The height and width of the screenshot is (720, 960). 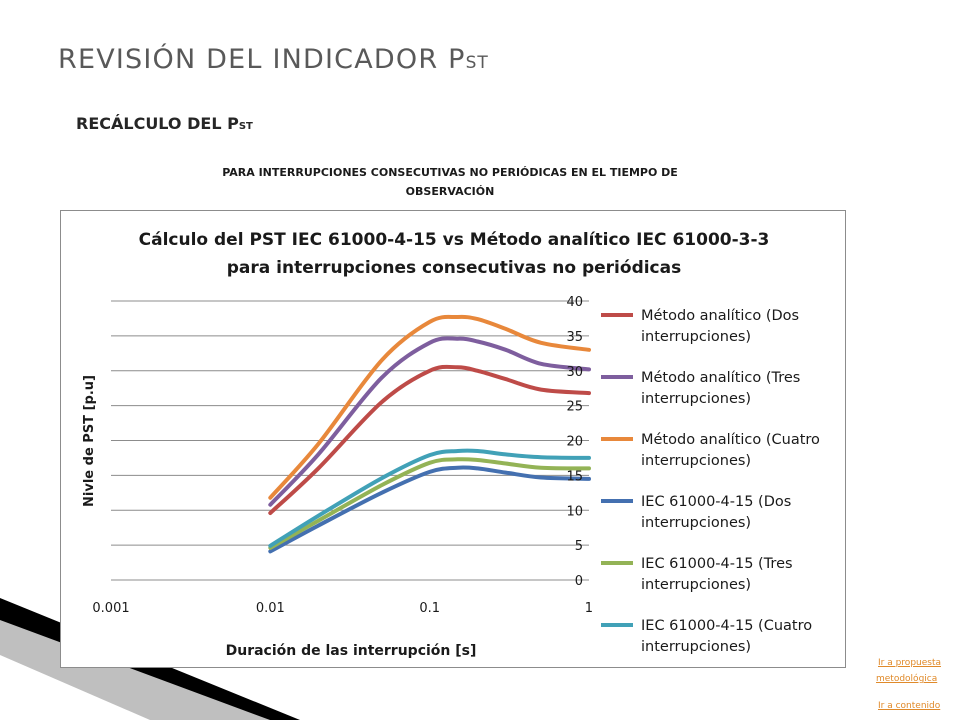 I want to click on slide-title-main: REVISIÓN DEL INDICADOR P, so click(x=262, y=59).